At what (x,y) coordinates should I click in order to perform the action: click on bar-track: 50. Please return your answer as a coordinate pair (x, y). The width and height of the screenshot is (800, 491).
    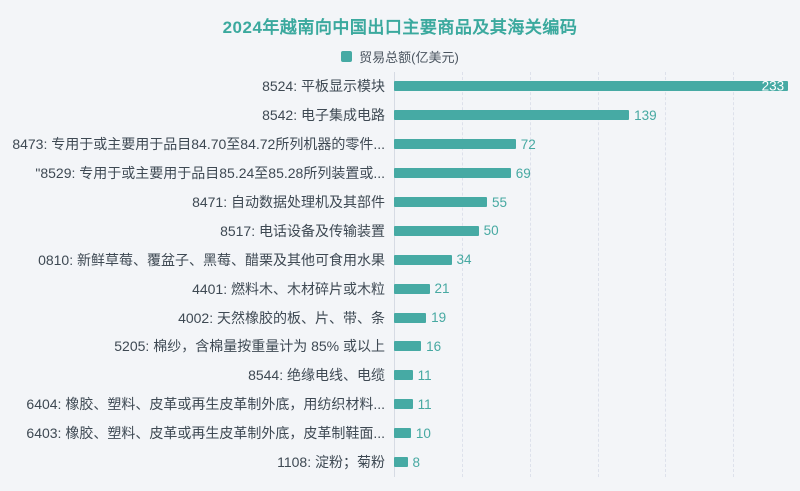
    Looking at the image, I should click on (597, 230).